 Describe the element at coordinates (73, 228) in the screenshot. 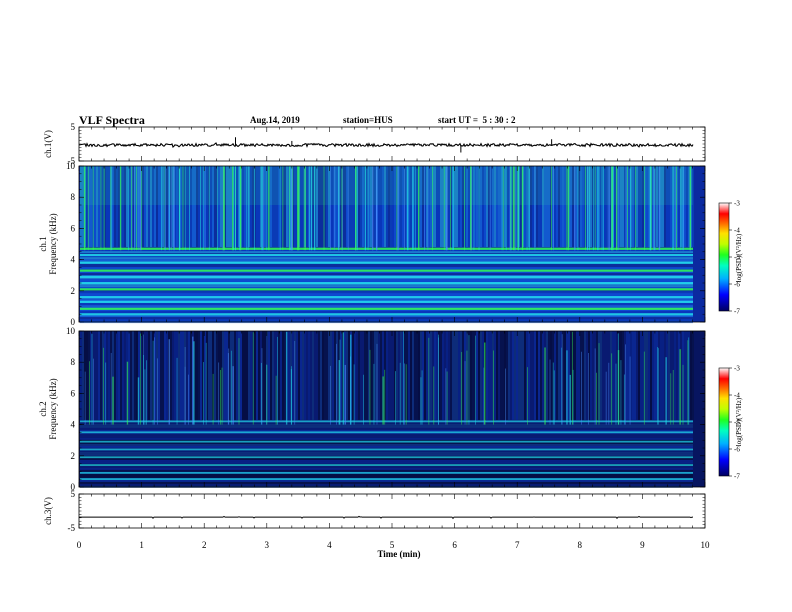

I see `y-tick-label: 6` at that location.